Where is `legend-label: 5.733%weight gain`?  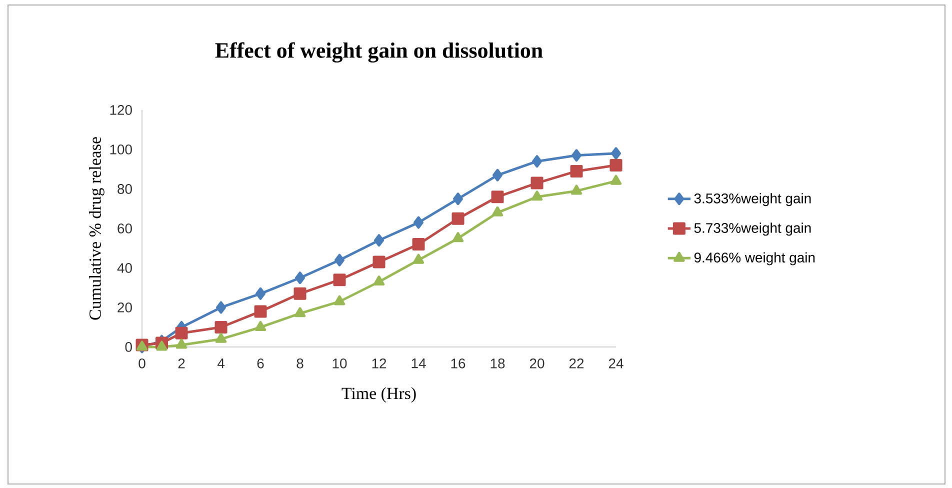
legend-label: 5.733%weight gain is located at coordinates (752, 229).